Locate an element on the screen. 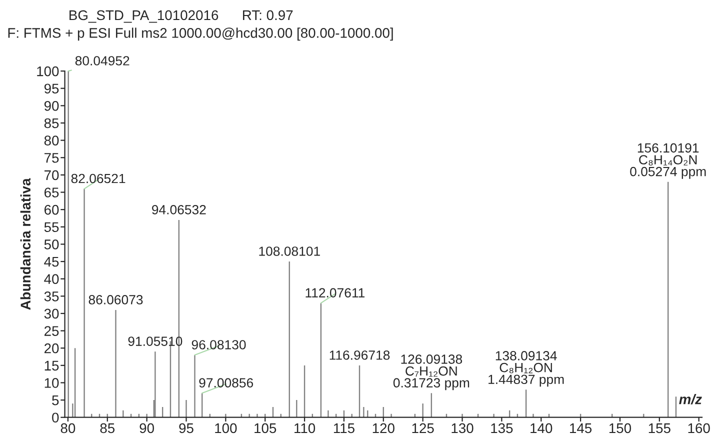  y-tick-label: 60 is located at coordinates (51, 209).